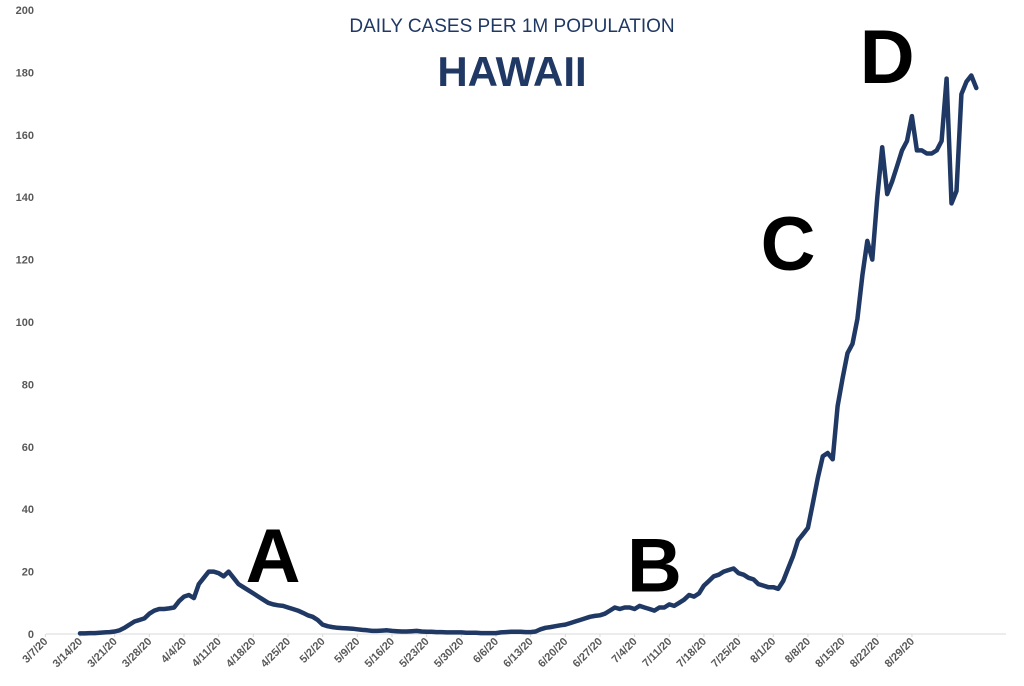 The image size is (1024, 686). What do you see at coordinates (207, 653) in the screenshot?
I see `x-tick-label: 4/11/20` at bounding box center [207, 653].